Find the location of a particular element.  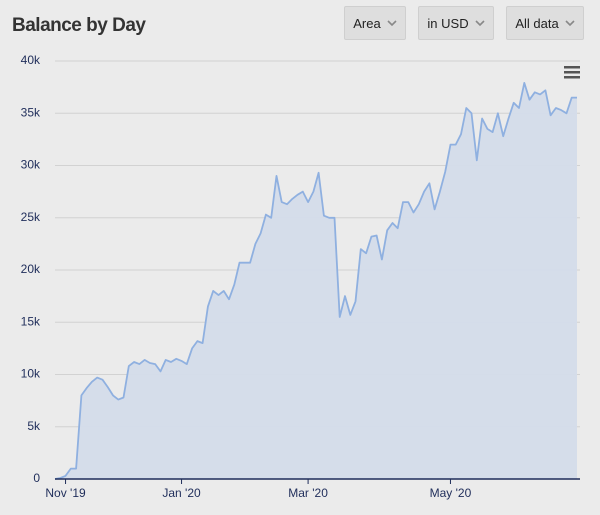

currency-select: in USD is located at coordinates (456, 23).